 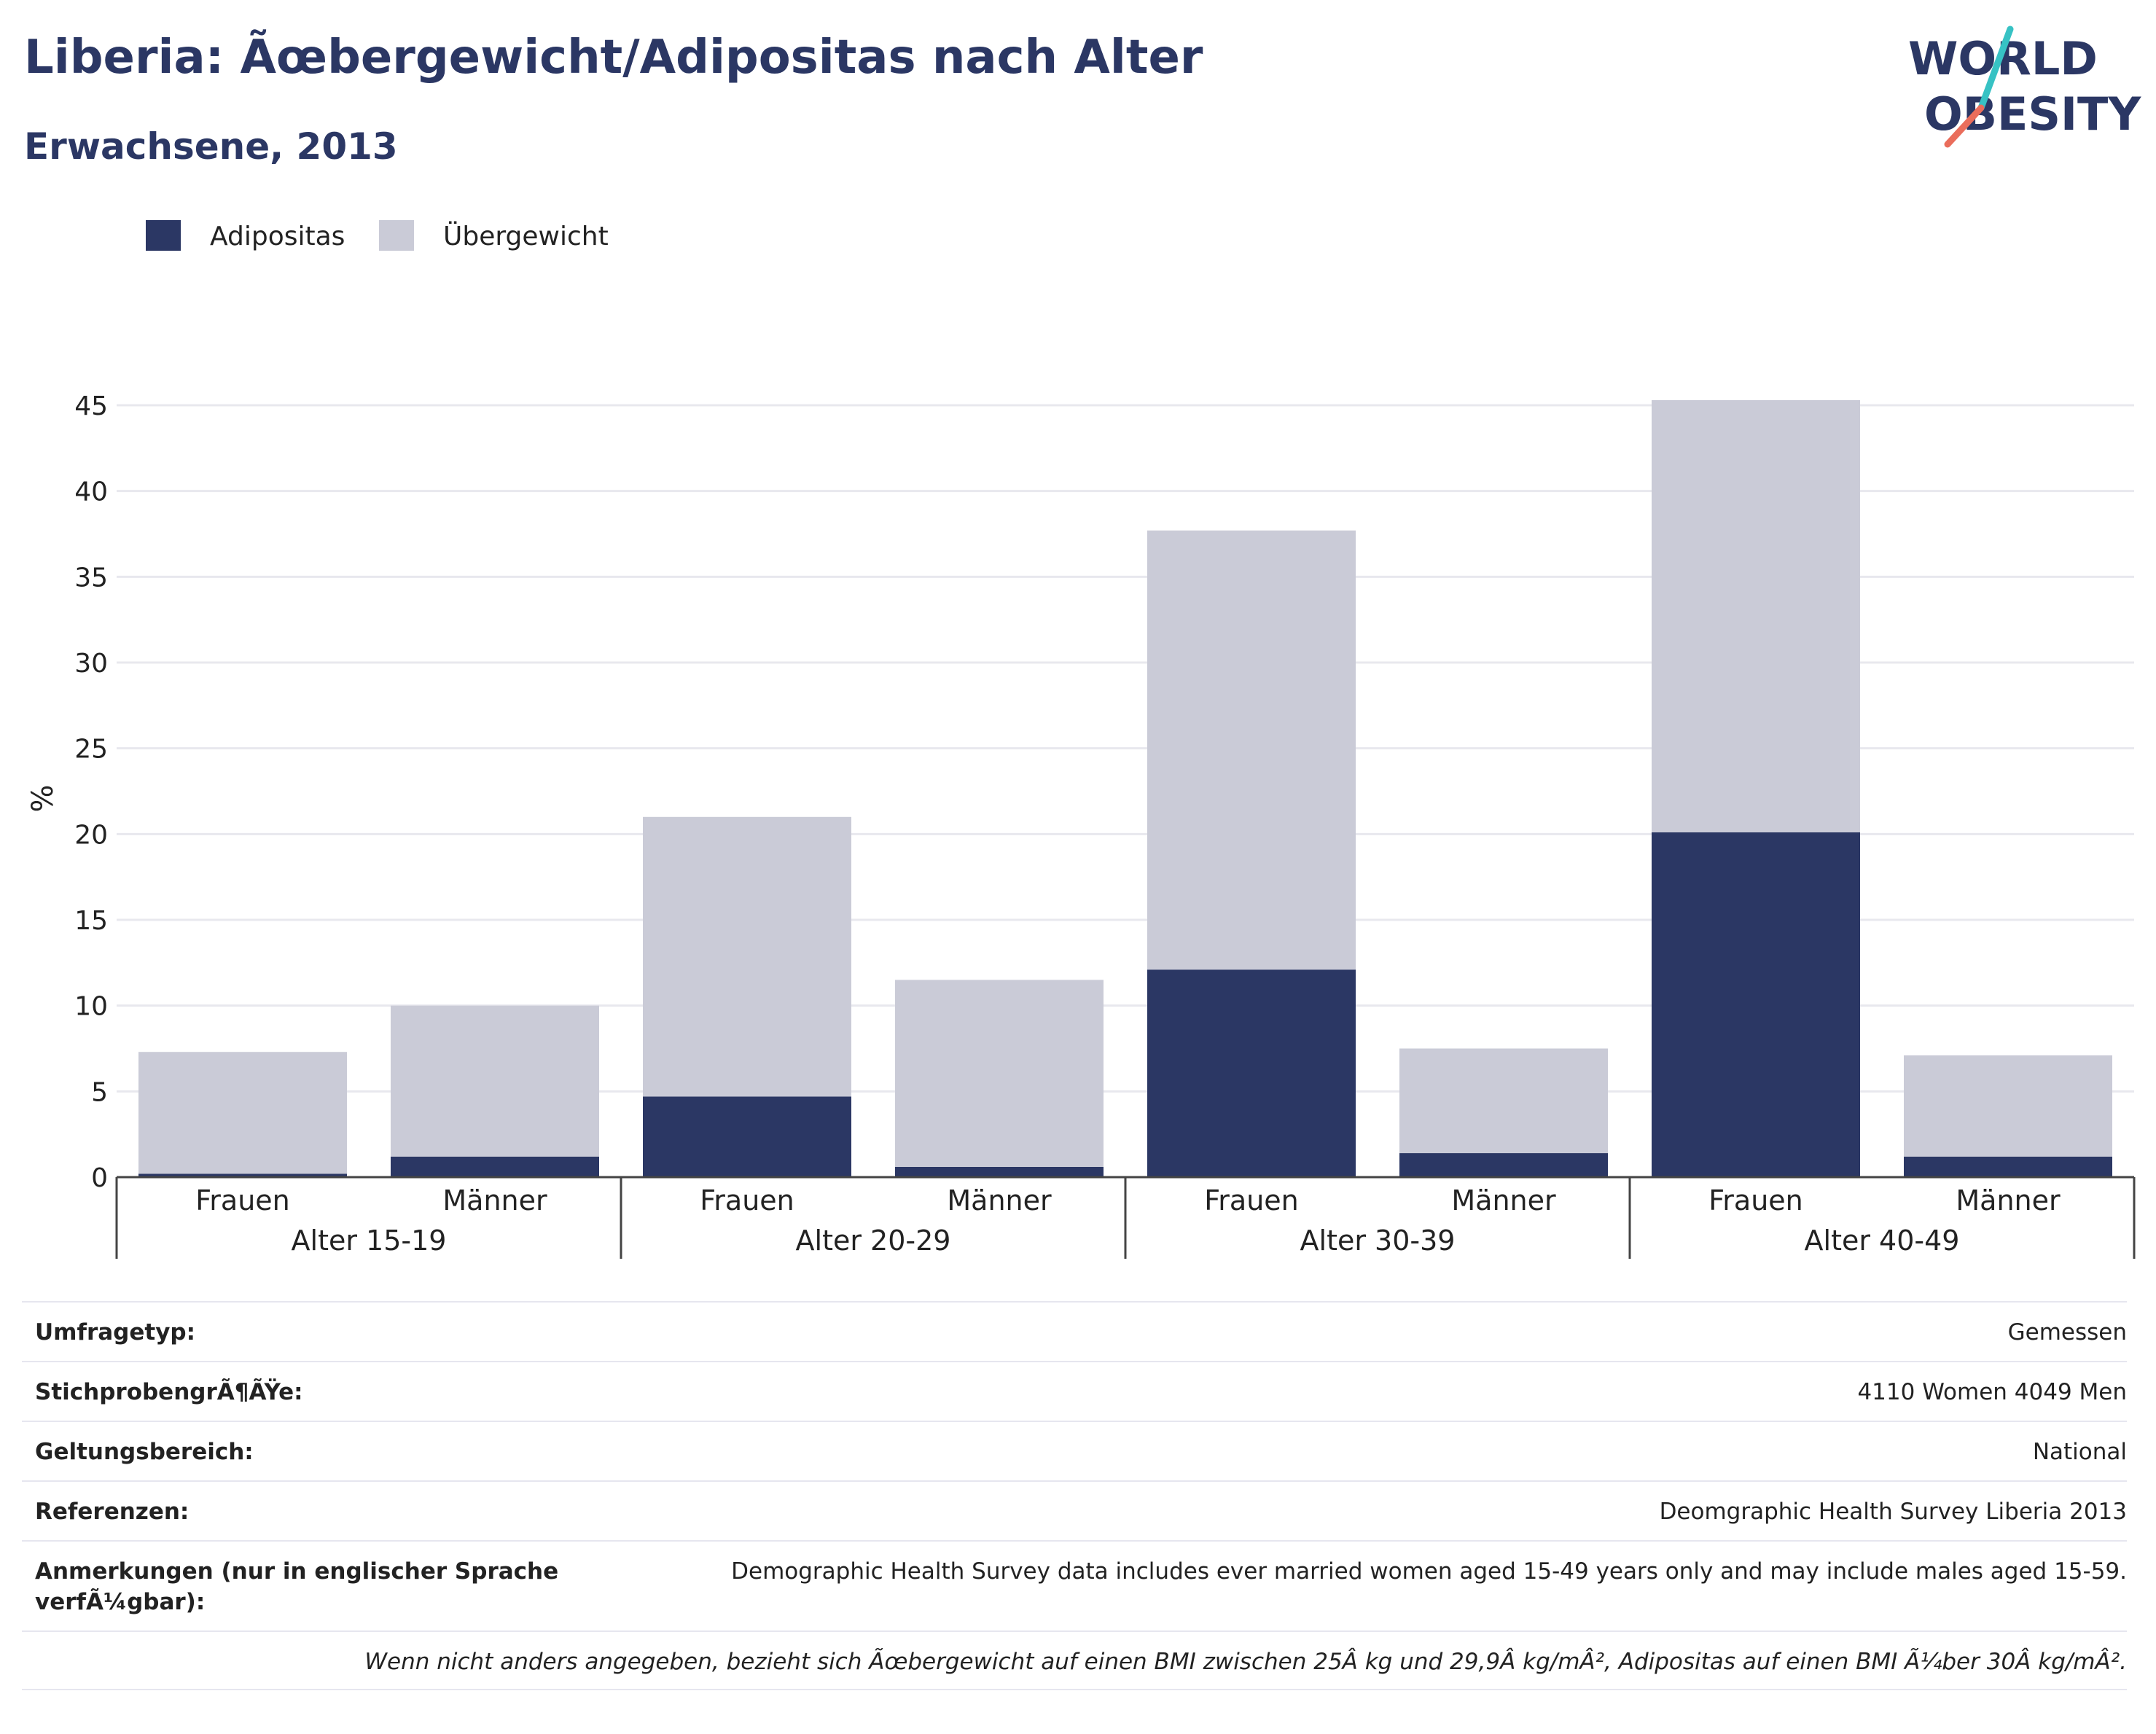 What do you see at coordinates (115, 1332) in the screenshot?
I see `info-label: Umfragetyp:` at bounding box center [115, 1332].